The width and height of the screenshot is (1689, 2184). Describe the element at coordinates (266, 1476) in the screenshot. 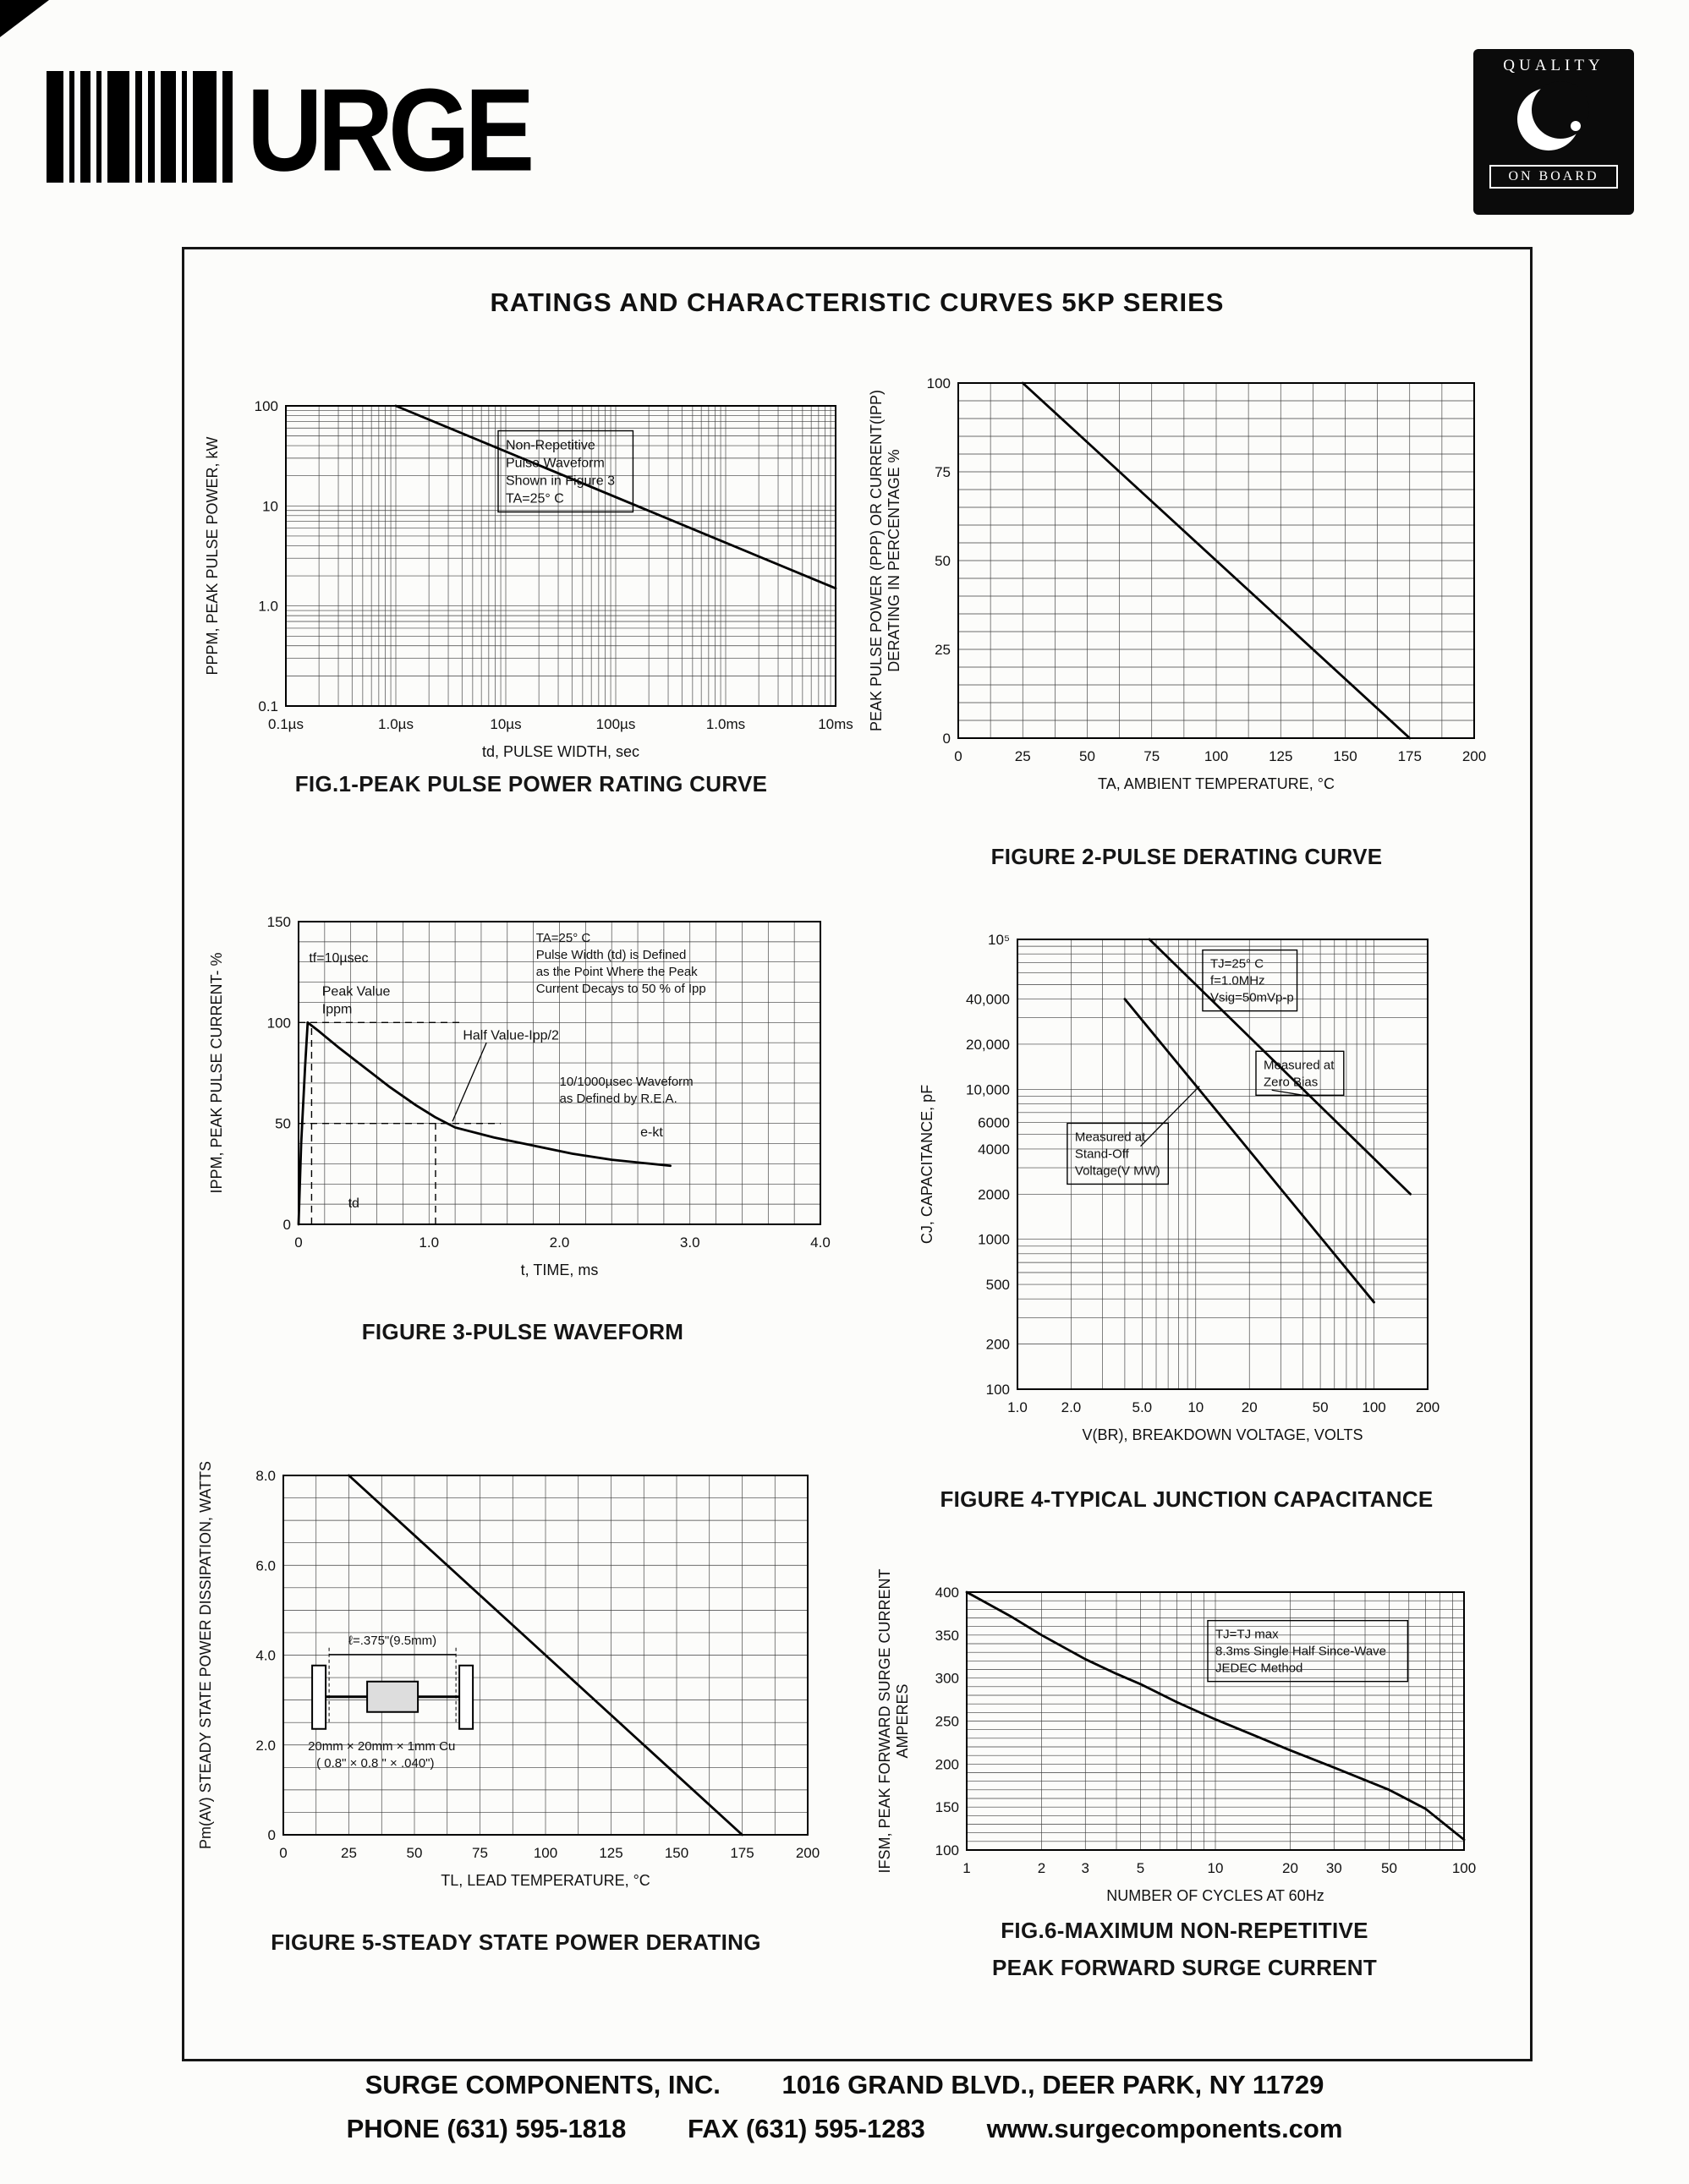

I see `svg-text: 8.0` at that location.